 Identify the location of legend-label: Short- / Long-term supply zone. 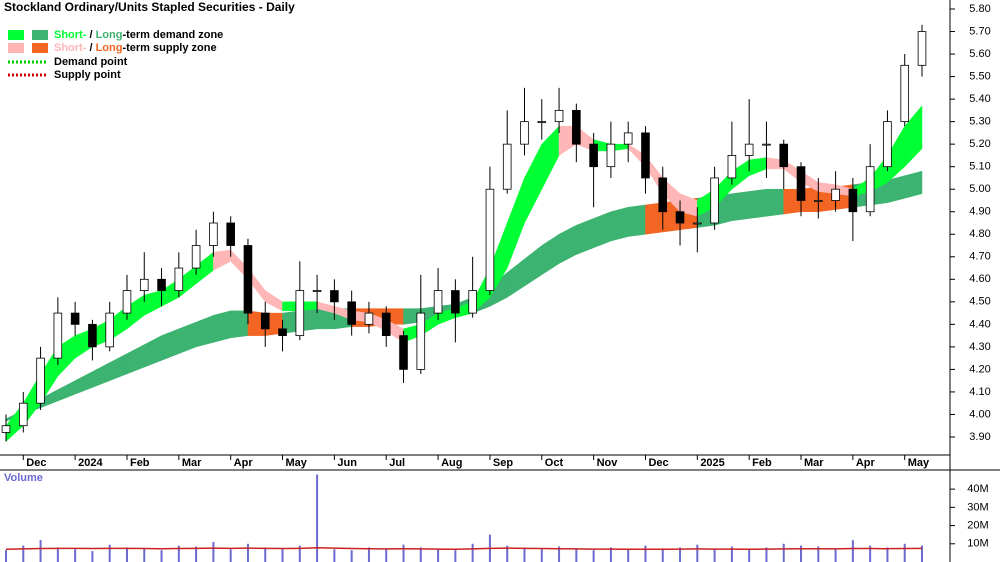
(135, 48).